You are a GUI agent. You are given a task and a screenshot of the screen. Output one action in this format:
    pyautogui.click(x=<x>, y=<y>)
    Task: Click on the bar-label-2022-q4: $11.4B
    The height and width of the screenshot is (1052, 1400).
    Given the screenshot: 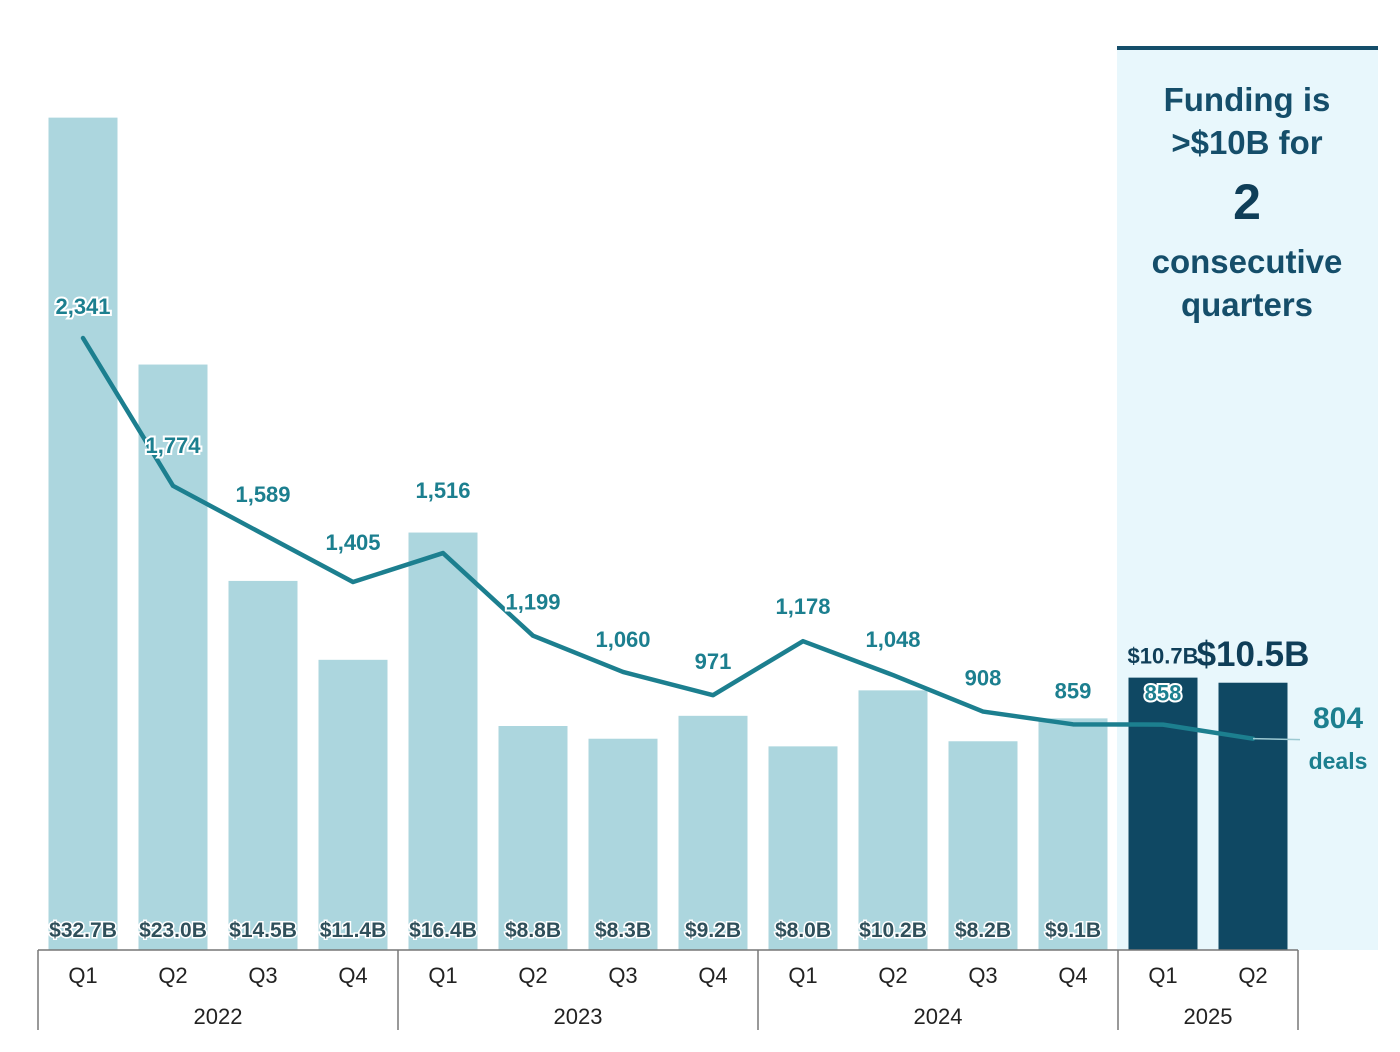 What is the action you would take?
    pyautogui.click(x=353, y=930)
    